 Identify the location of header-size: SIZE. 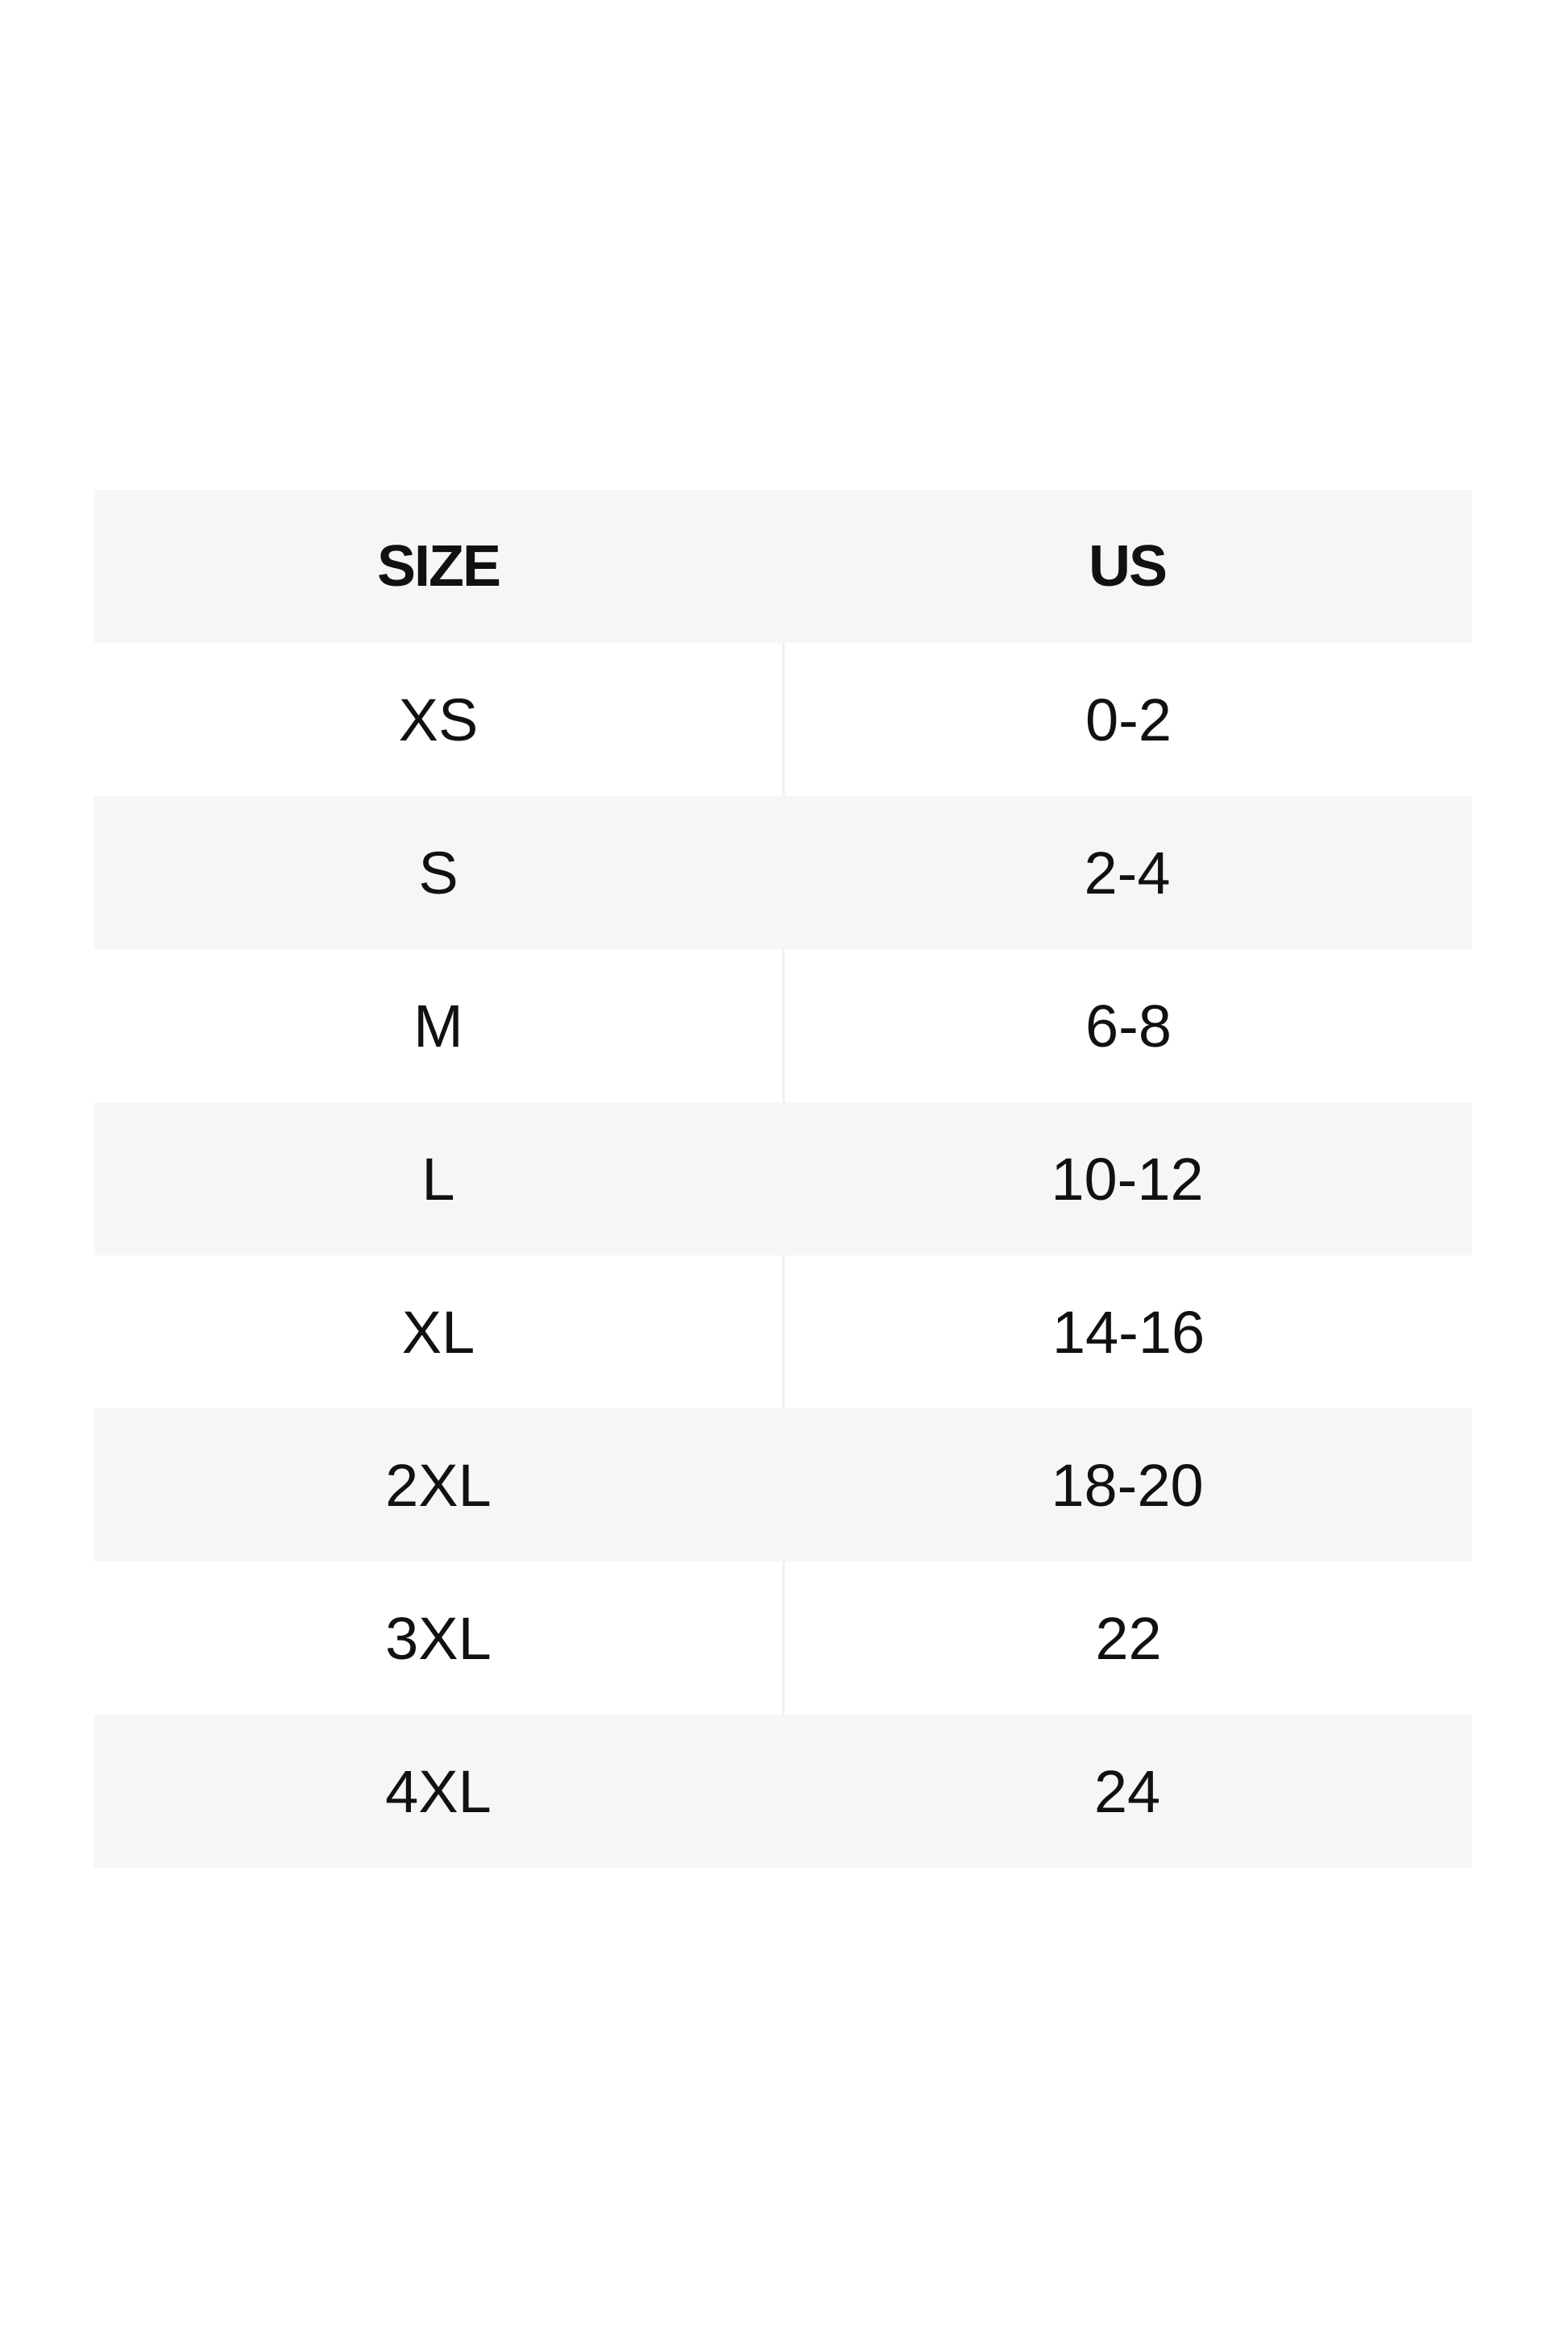
(438, 566).